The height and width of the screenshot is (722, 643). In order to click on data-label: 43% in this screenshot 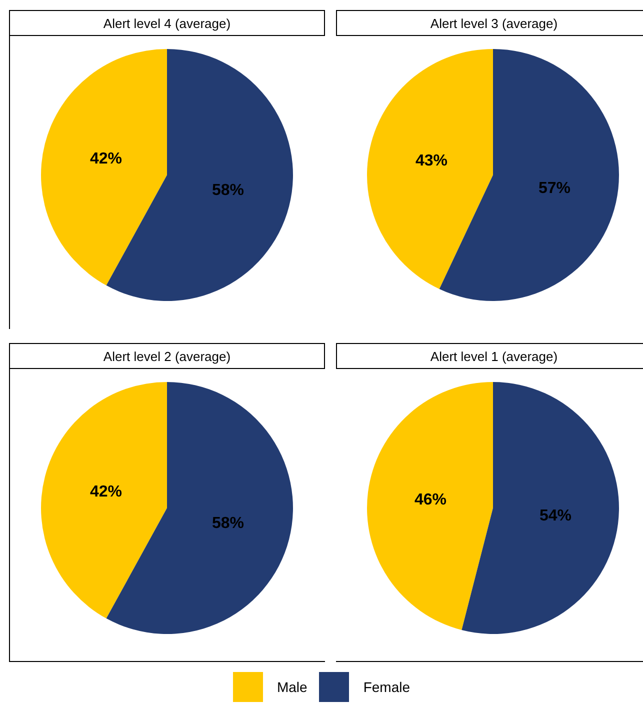, I will do `click(432, 161)`.